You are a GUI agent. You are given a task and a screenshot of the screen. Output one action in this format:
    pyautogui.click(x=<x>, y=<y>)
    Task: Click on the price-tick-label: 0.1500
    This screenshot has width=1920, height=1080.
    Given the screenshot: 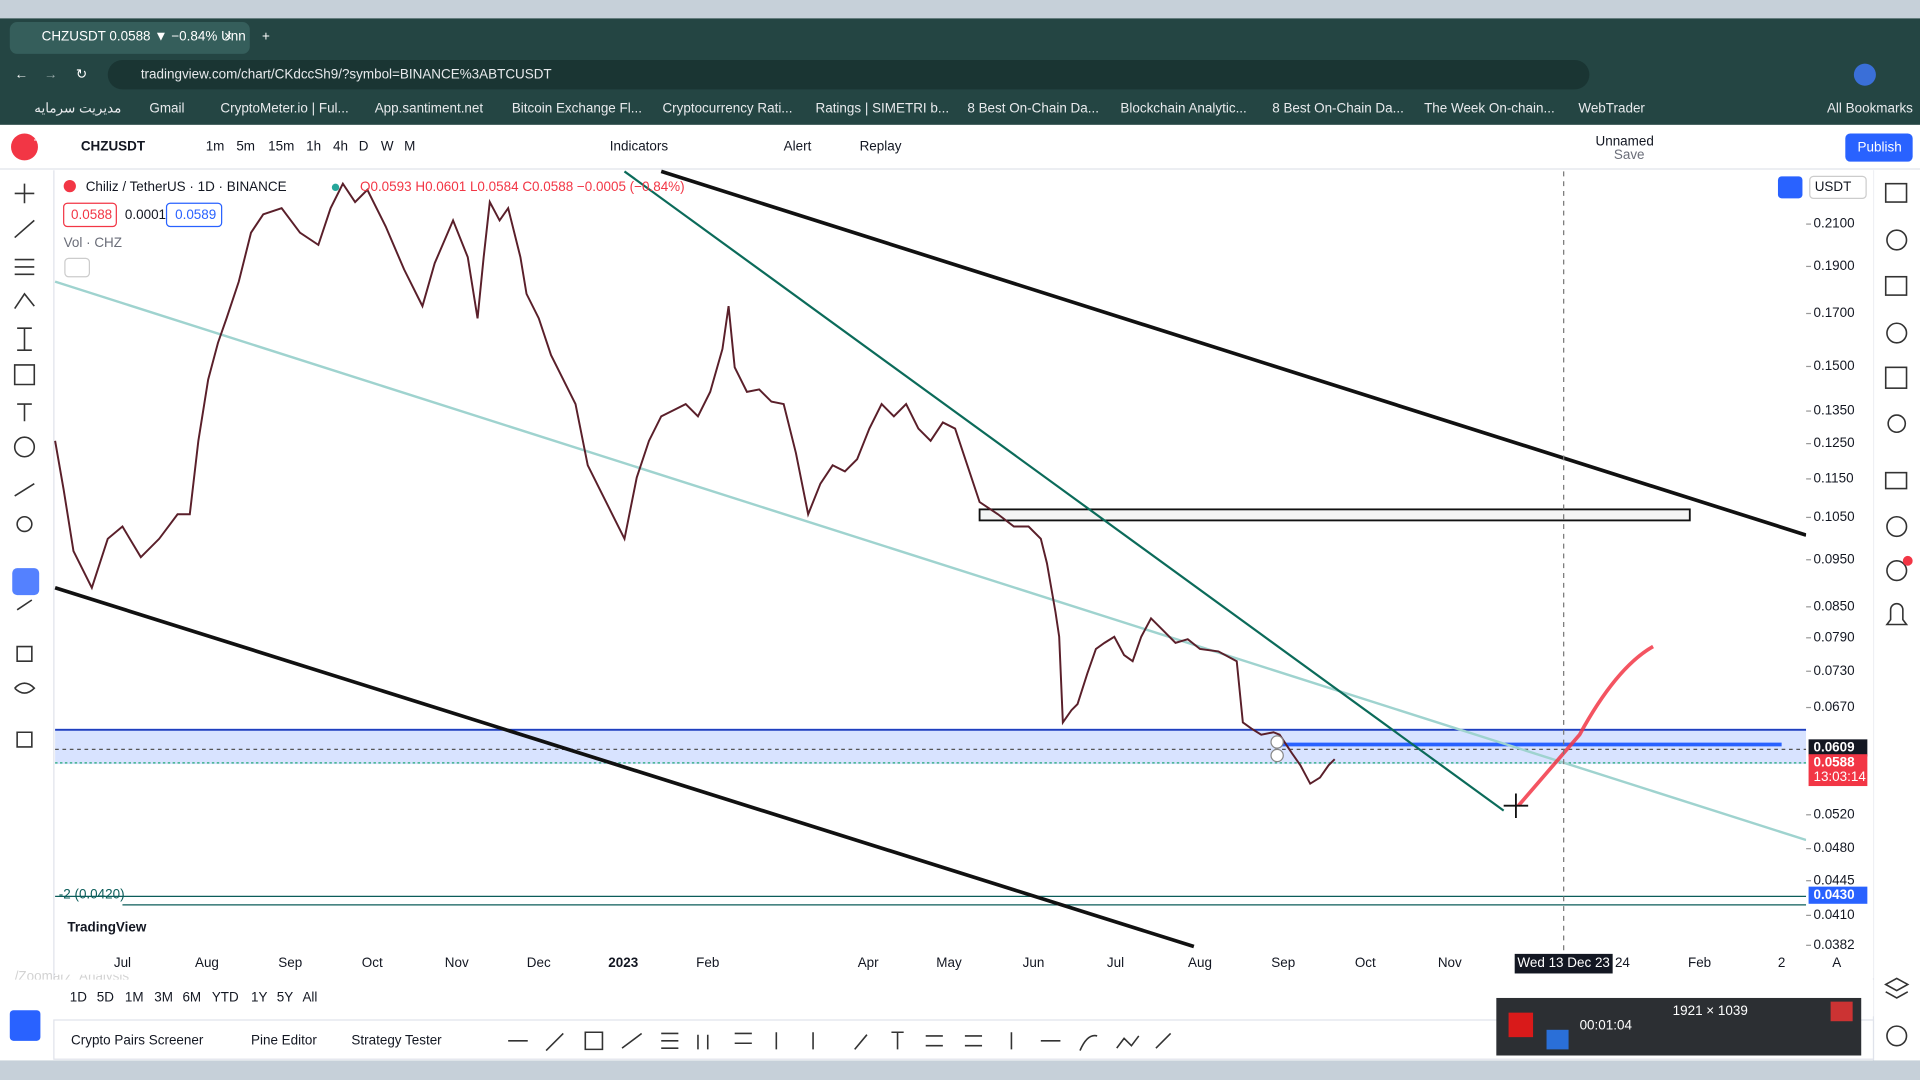 What is the action you would take?
    pyautogui.click(x=1833, y=365)
    